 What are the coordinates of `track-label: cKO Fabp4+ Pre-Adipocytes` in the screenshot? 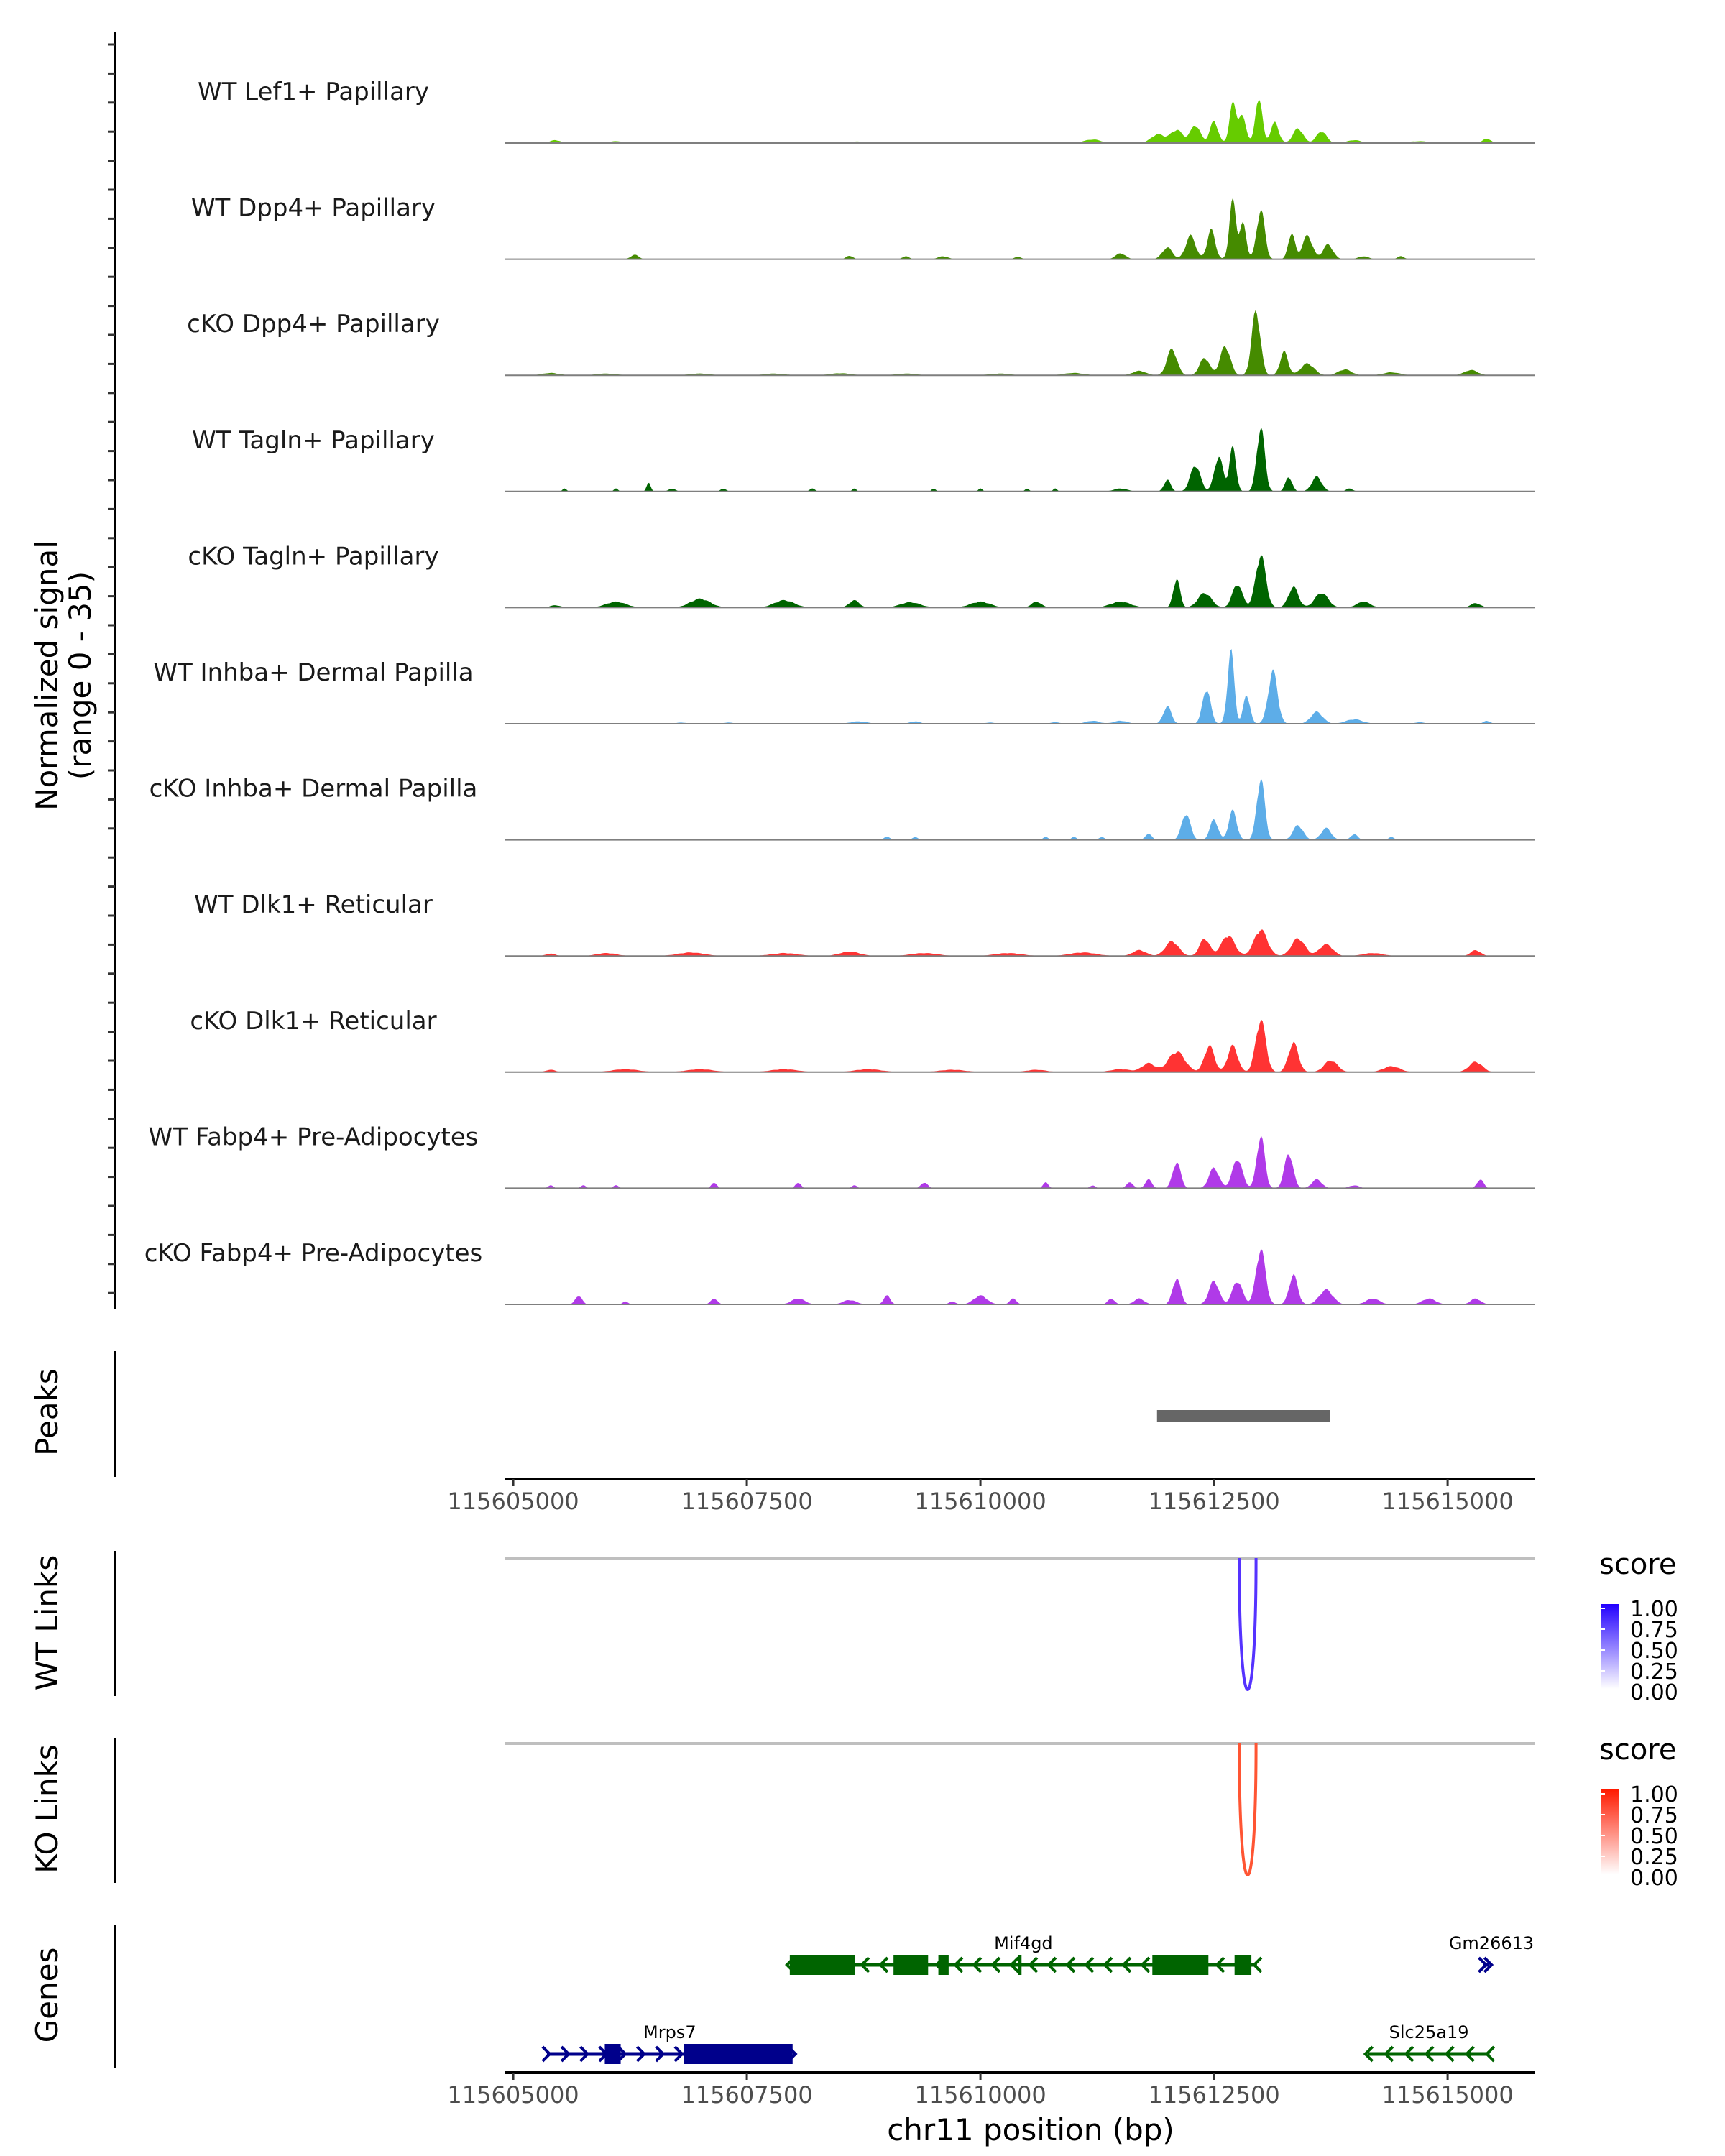 It's located at (313, 1253).